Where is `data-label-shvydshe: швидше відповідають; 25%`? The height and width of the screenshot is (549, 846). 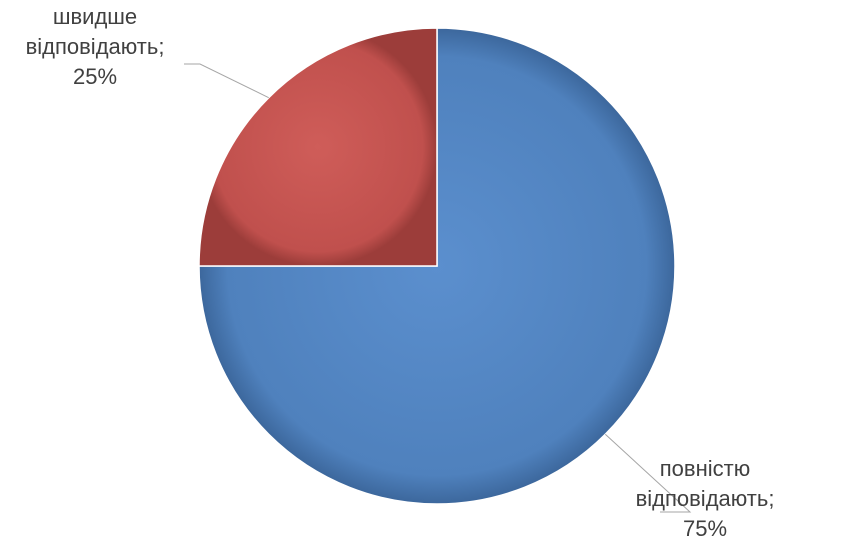 data-label-shvydshe: швидше відповідають; 25% is located at coordinates (95, 47).